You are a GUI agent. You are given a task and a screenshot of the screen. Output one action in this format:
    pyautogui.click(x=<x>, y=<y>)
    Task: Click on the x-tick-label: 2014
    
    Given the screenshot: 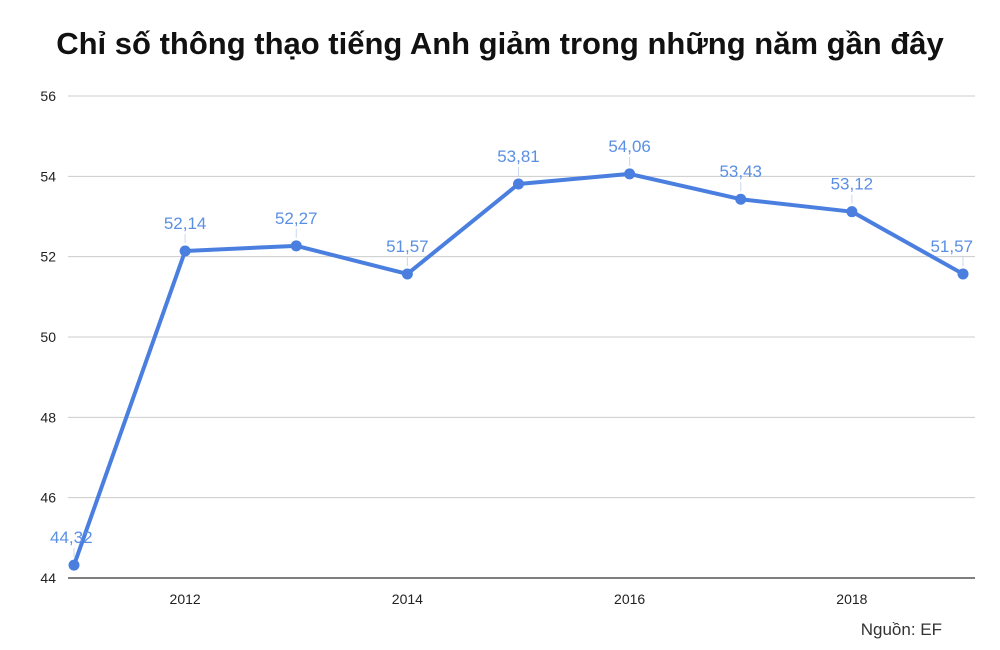 What is the action you would take?
    pyautogui.click(x=407, y=599)
    